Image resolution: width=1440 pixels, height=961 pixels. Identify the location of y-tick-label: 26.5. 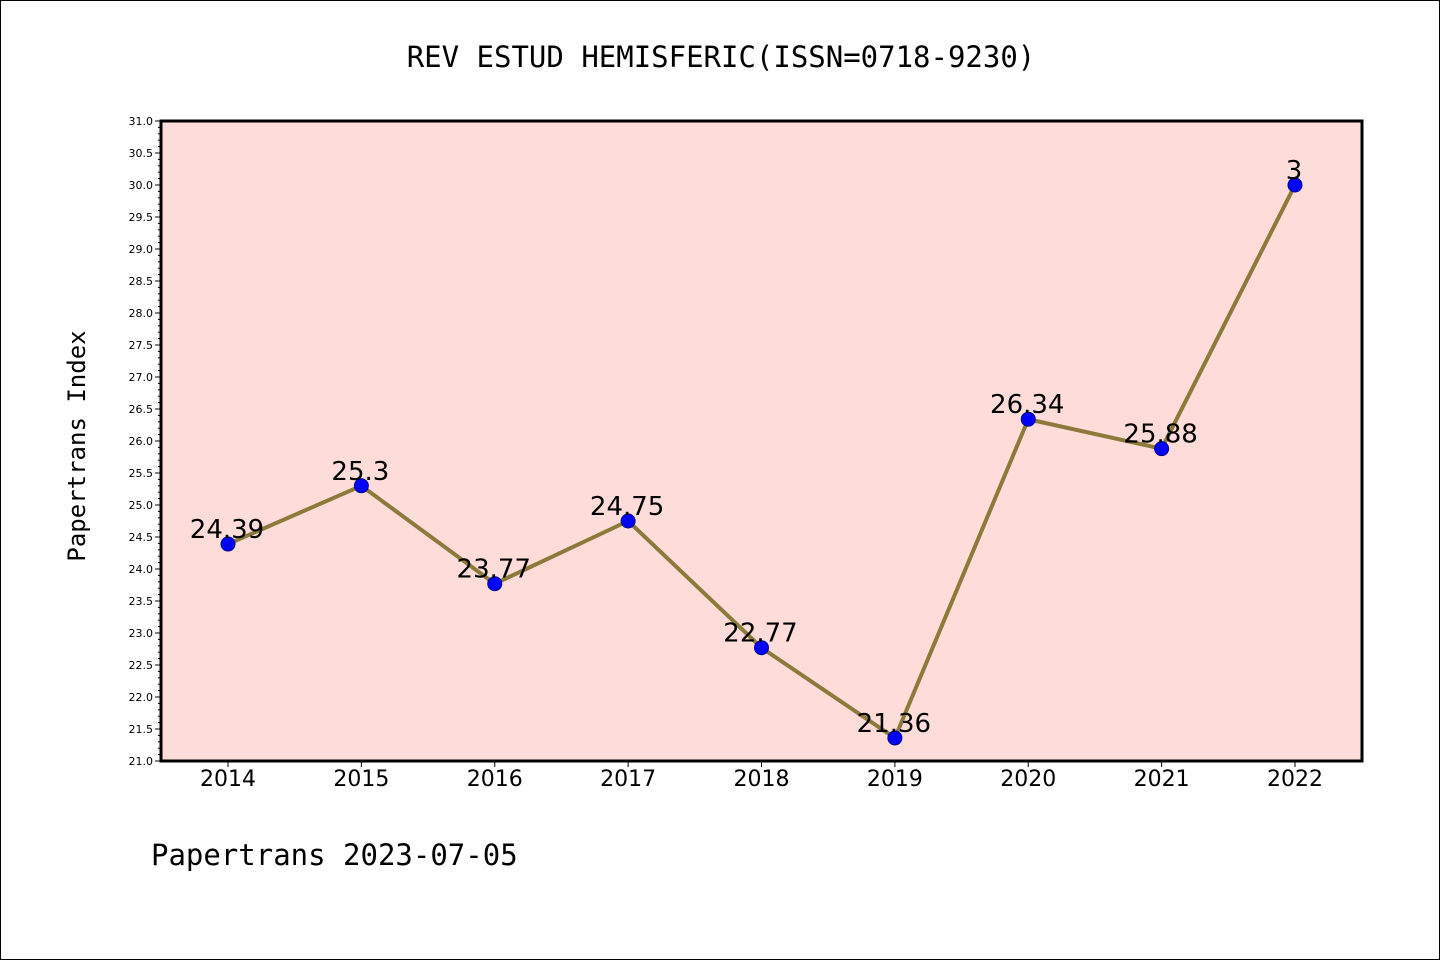
(141, 409).